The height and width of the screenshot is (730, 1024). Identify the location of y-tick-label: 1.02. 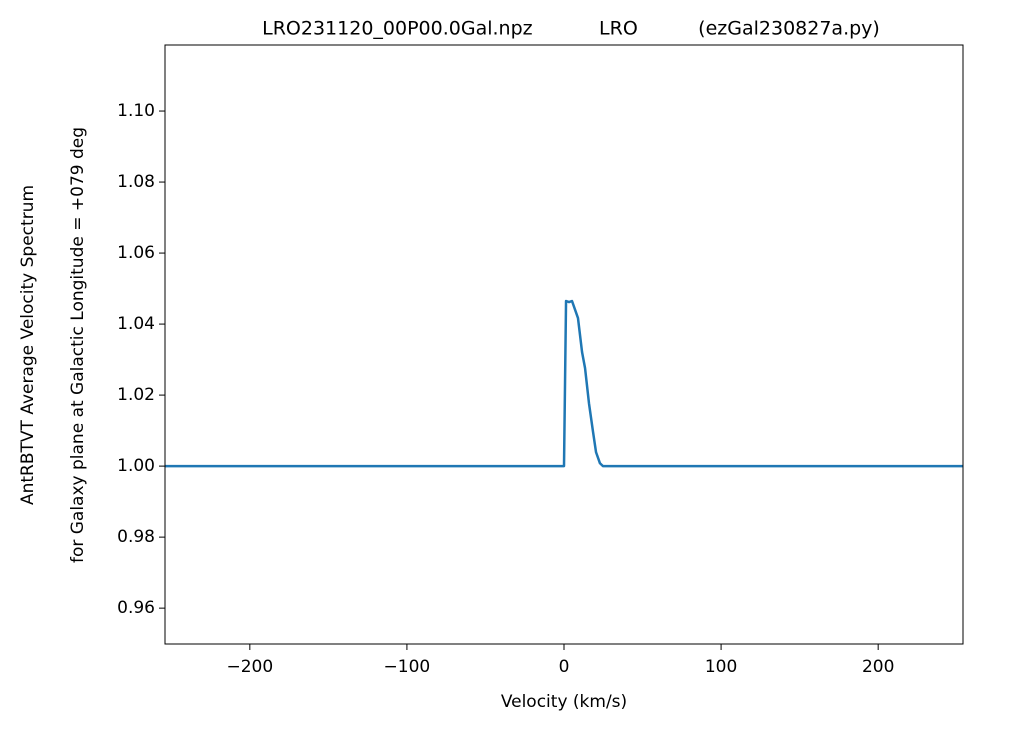
(136, 395).